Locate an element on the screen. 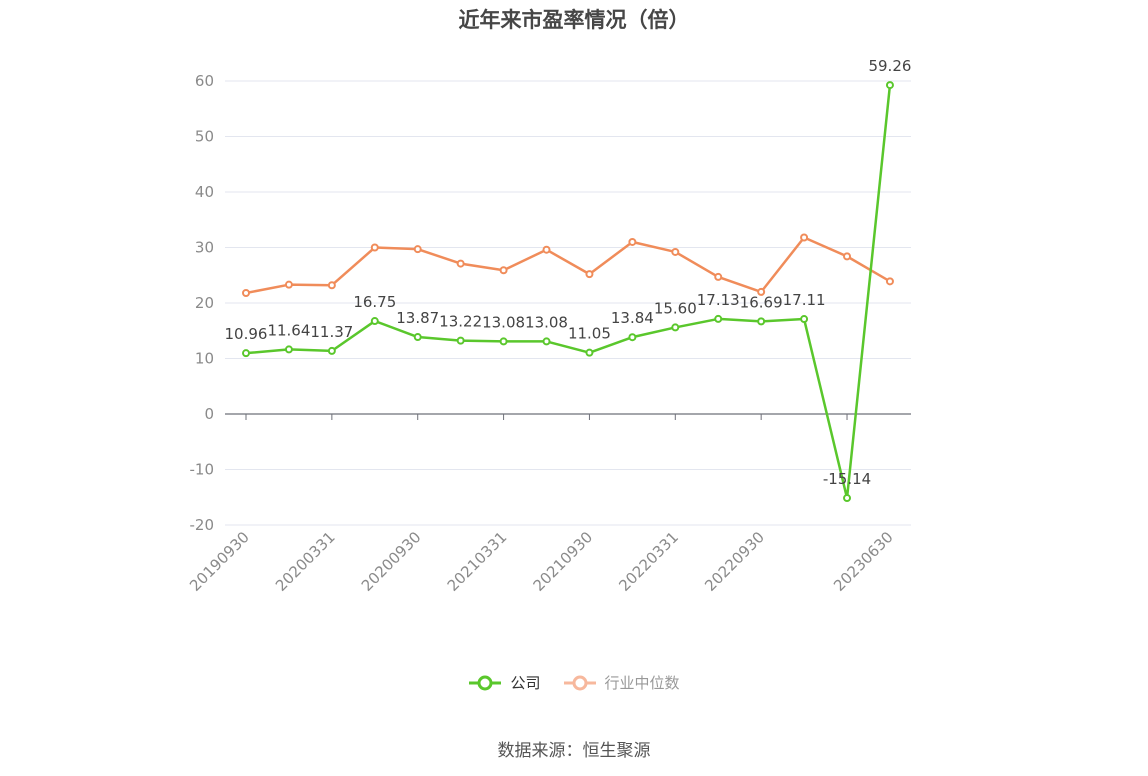 The image size is (1148, 776). y-tick-label: -20 is located at coordinates (202, 525).